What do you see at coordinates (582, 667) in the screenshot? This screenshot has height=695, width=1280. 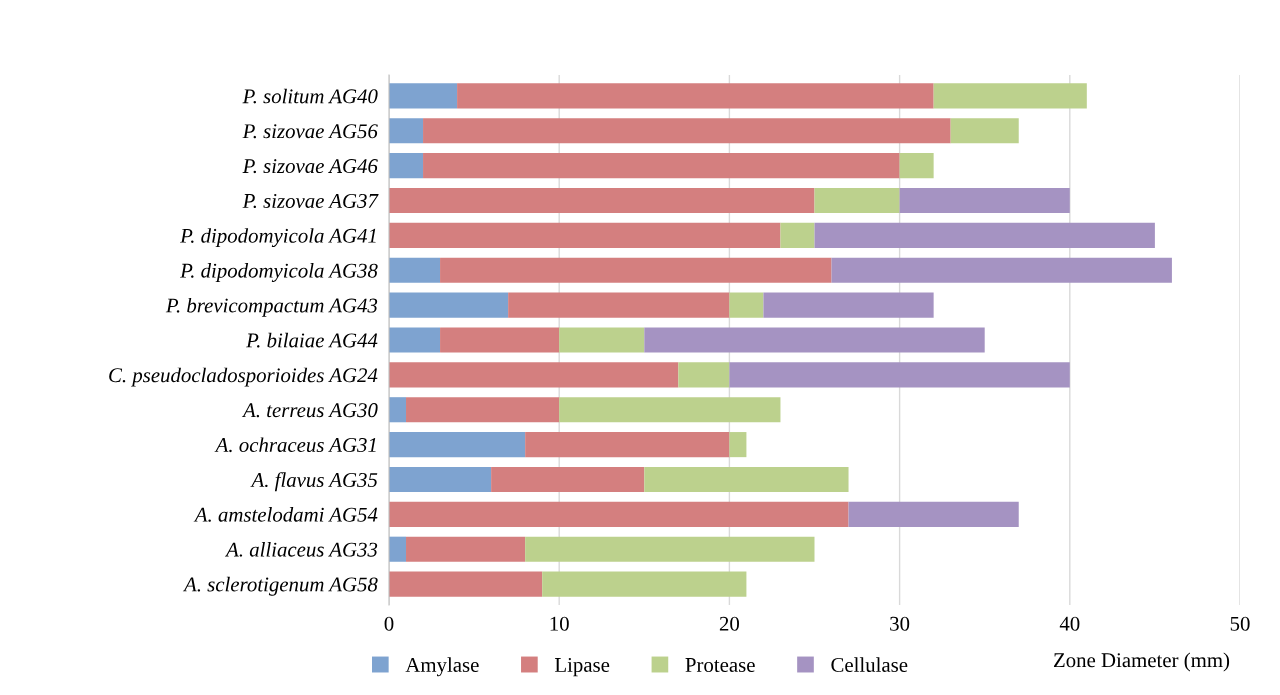 I see `legend-label: Lipase` at bounding box center [582, 667].